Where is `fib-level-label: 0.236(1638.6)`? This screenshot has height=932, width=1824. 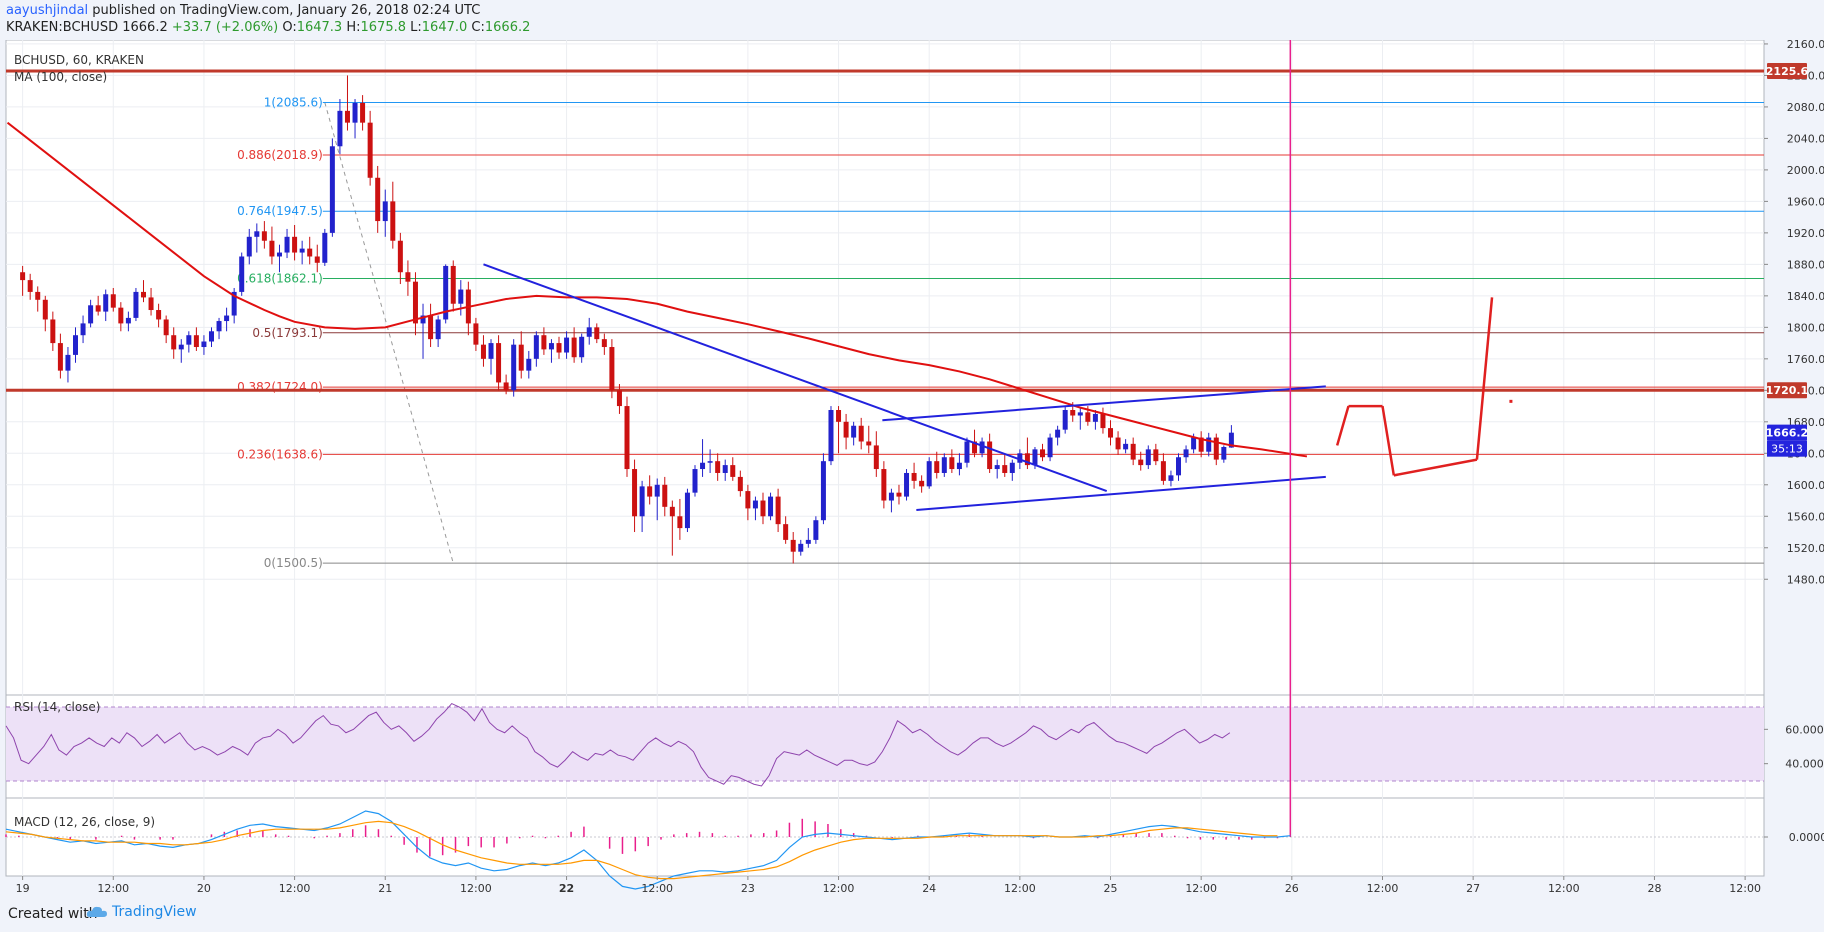 fib-level-label: 0.236(1638.6) is located at coordinates (280, 454).